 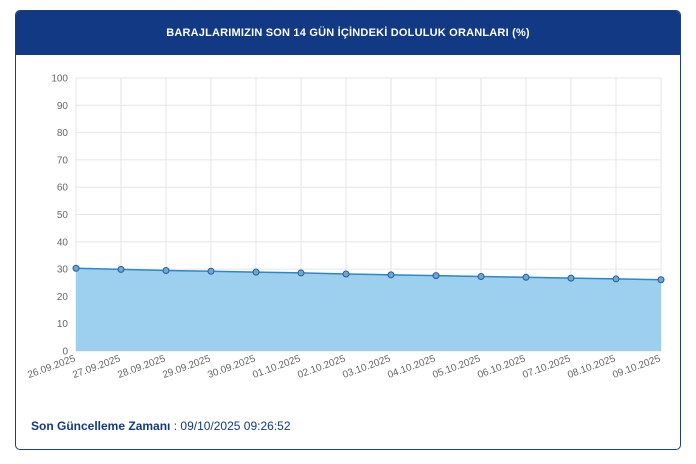 What do you see at coordinates (63, 297) in the screenshot?
I see `y-tick-label: 20` at bounding box center [63, 297].